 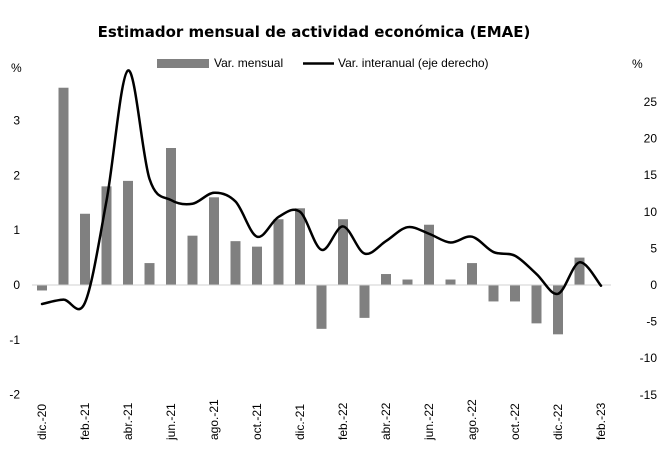 What do you see at coordinates (16, 121) in the screenshot?
I see `left-tick-label: 3` at bounding box center [16, 121].